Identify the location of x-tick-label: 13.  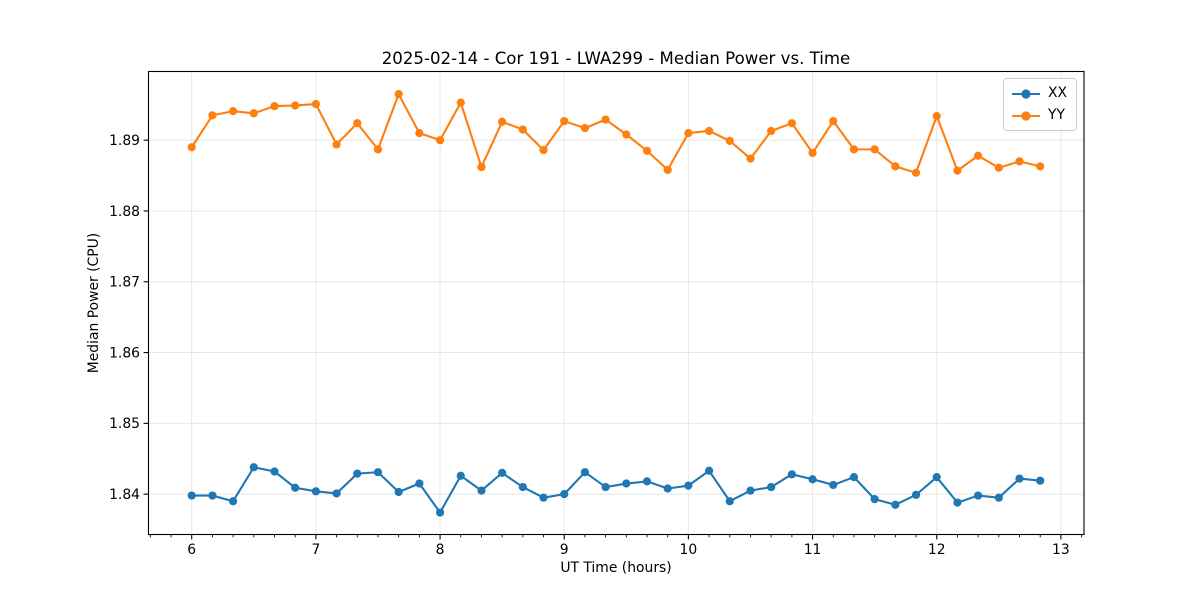
(1061, 550).